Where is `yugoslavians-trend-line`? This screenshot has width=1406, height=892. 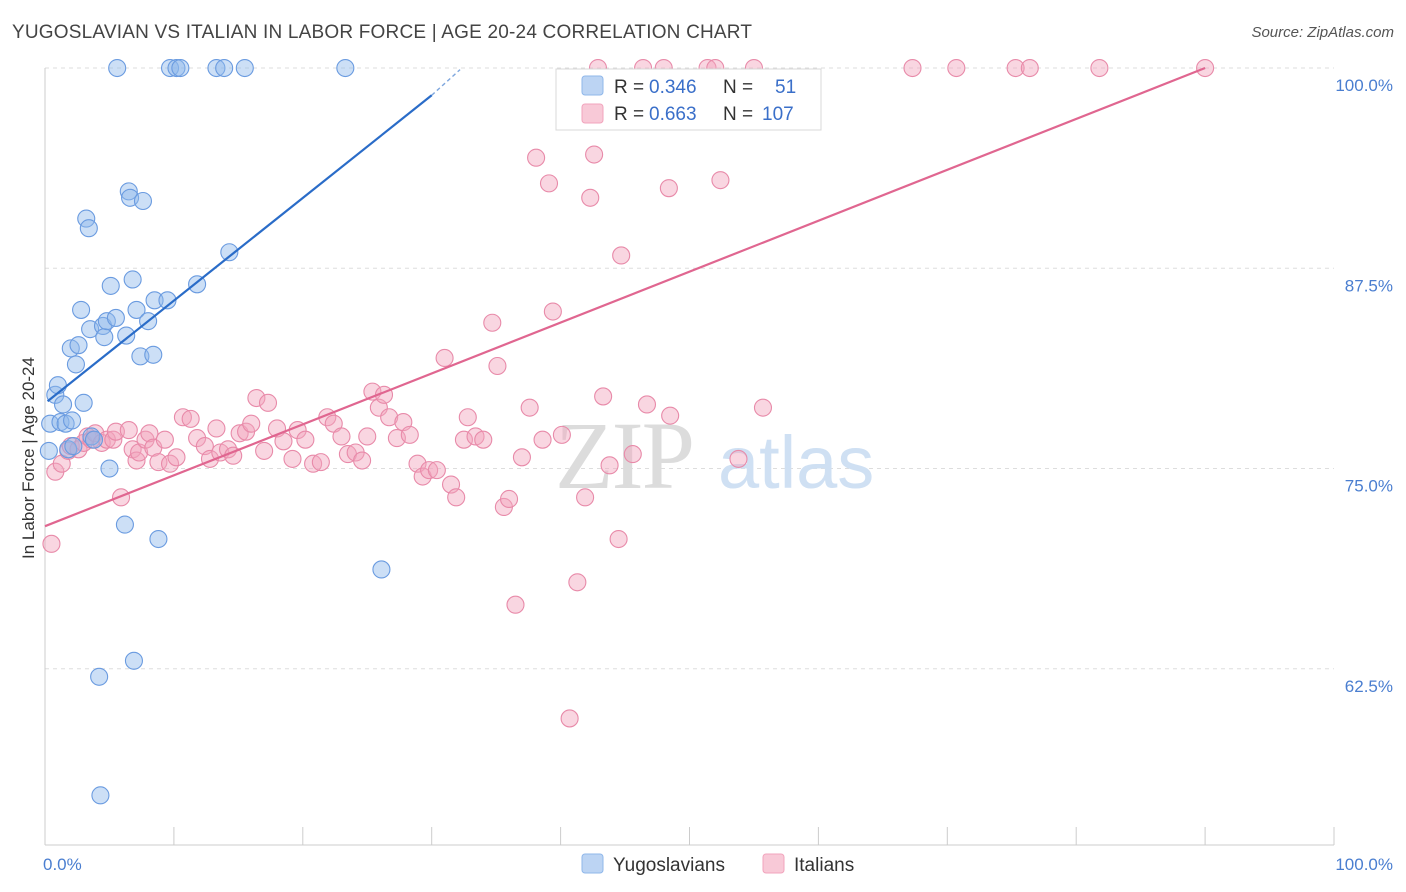 yugoslavians-trend-line is located at coordinates (239, 248).